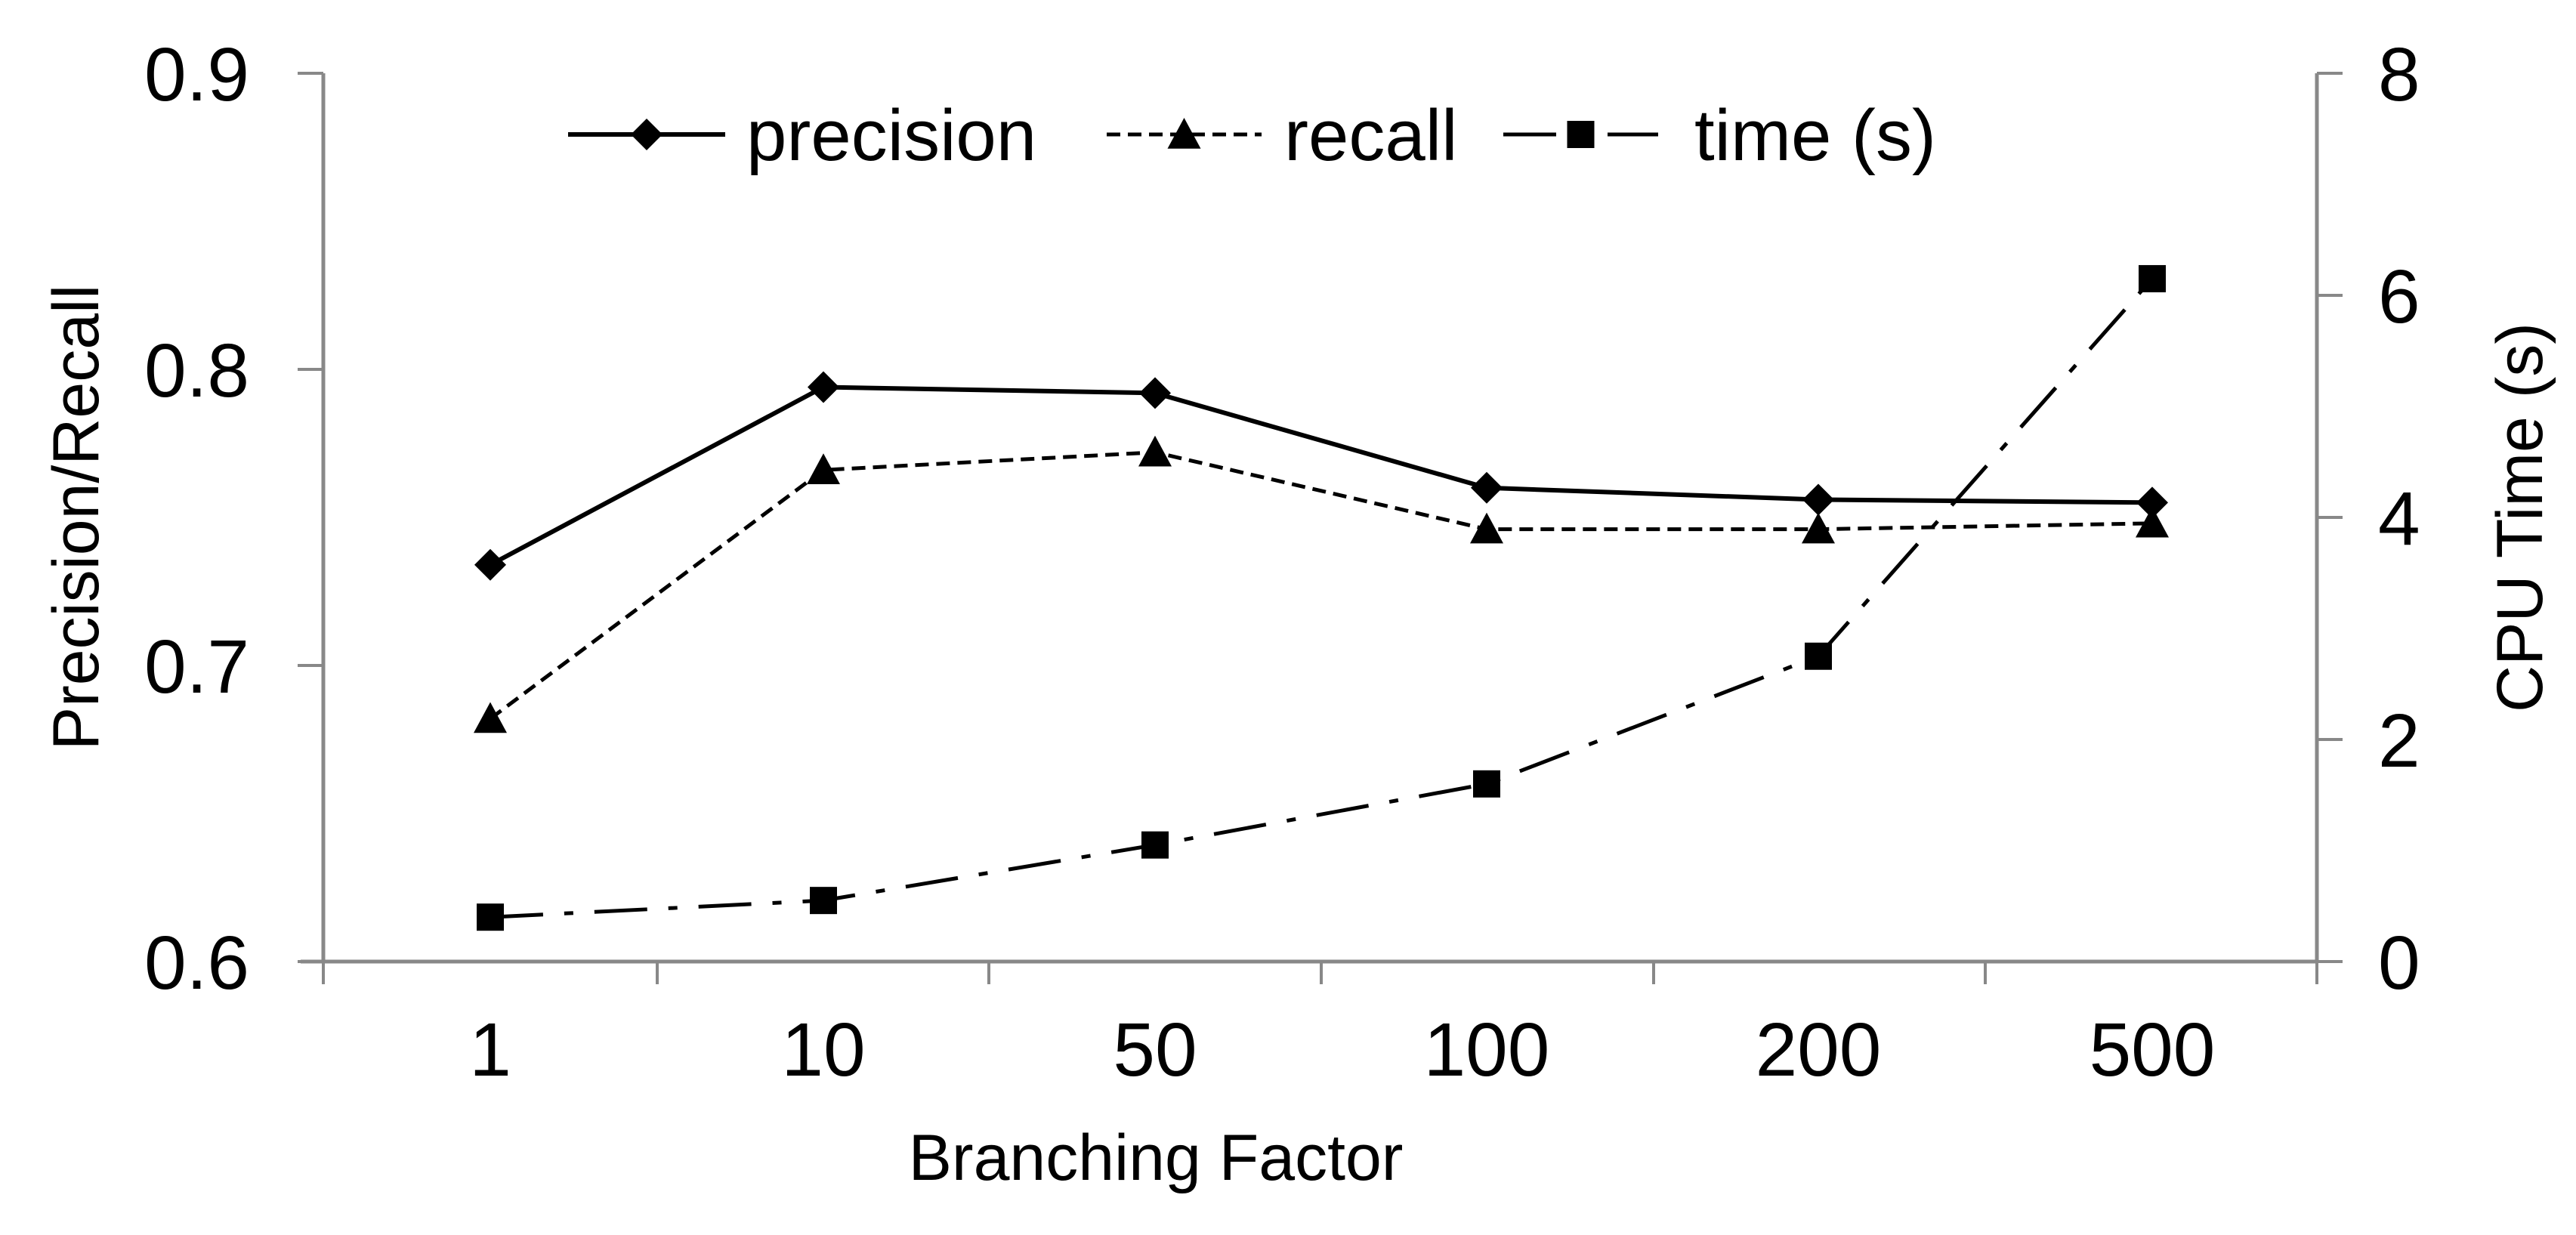 Image resolution: width=2576 pixels, height=1235 pixels. I want to click on legend-item: precision, so click(802, 135).